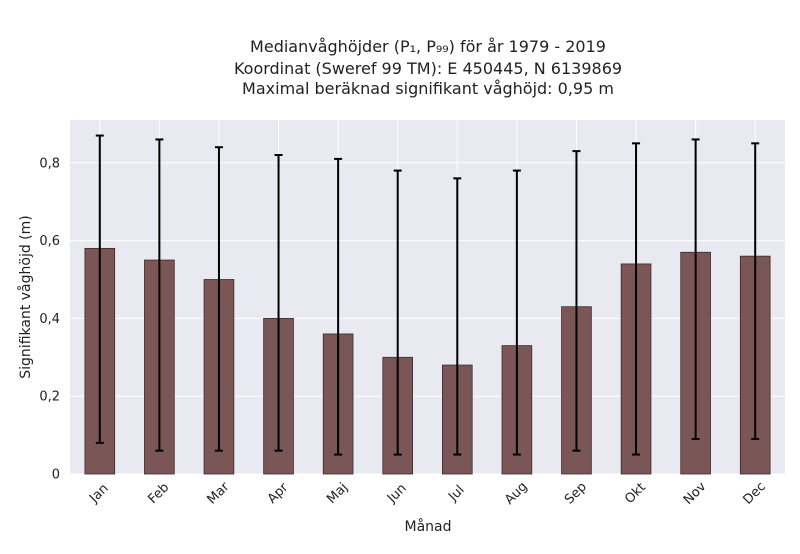 The height and width of the screenshot is (554, 800). I want to click on x-tick-label: Sep, so click(576, 494).